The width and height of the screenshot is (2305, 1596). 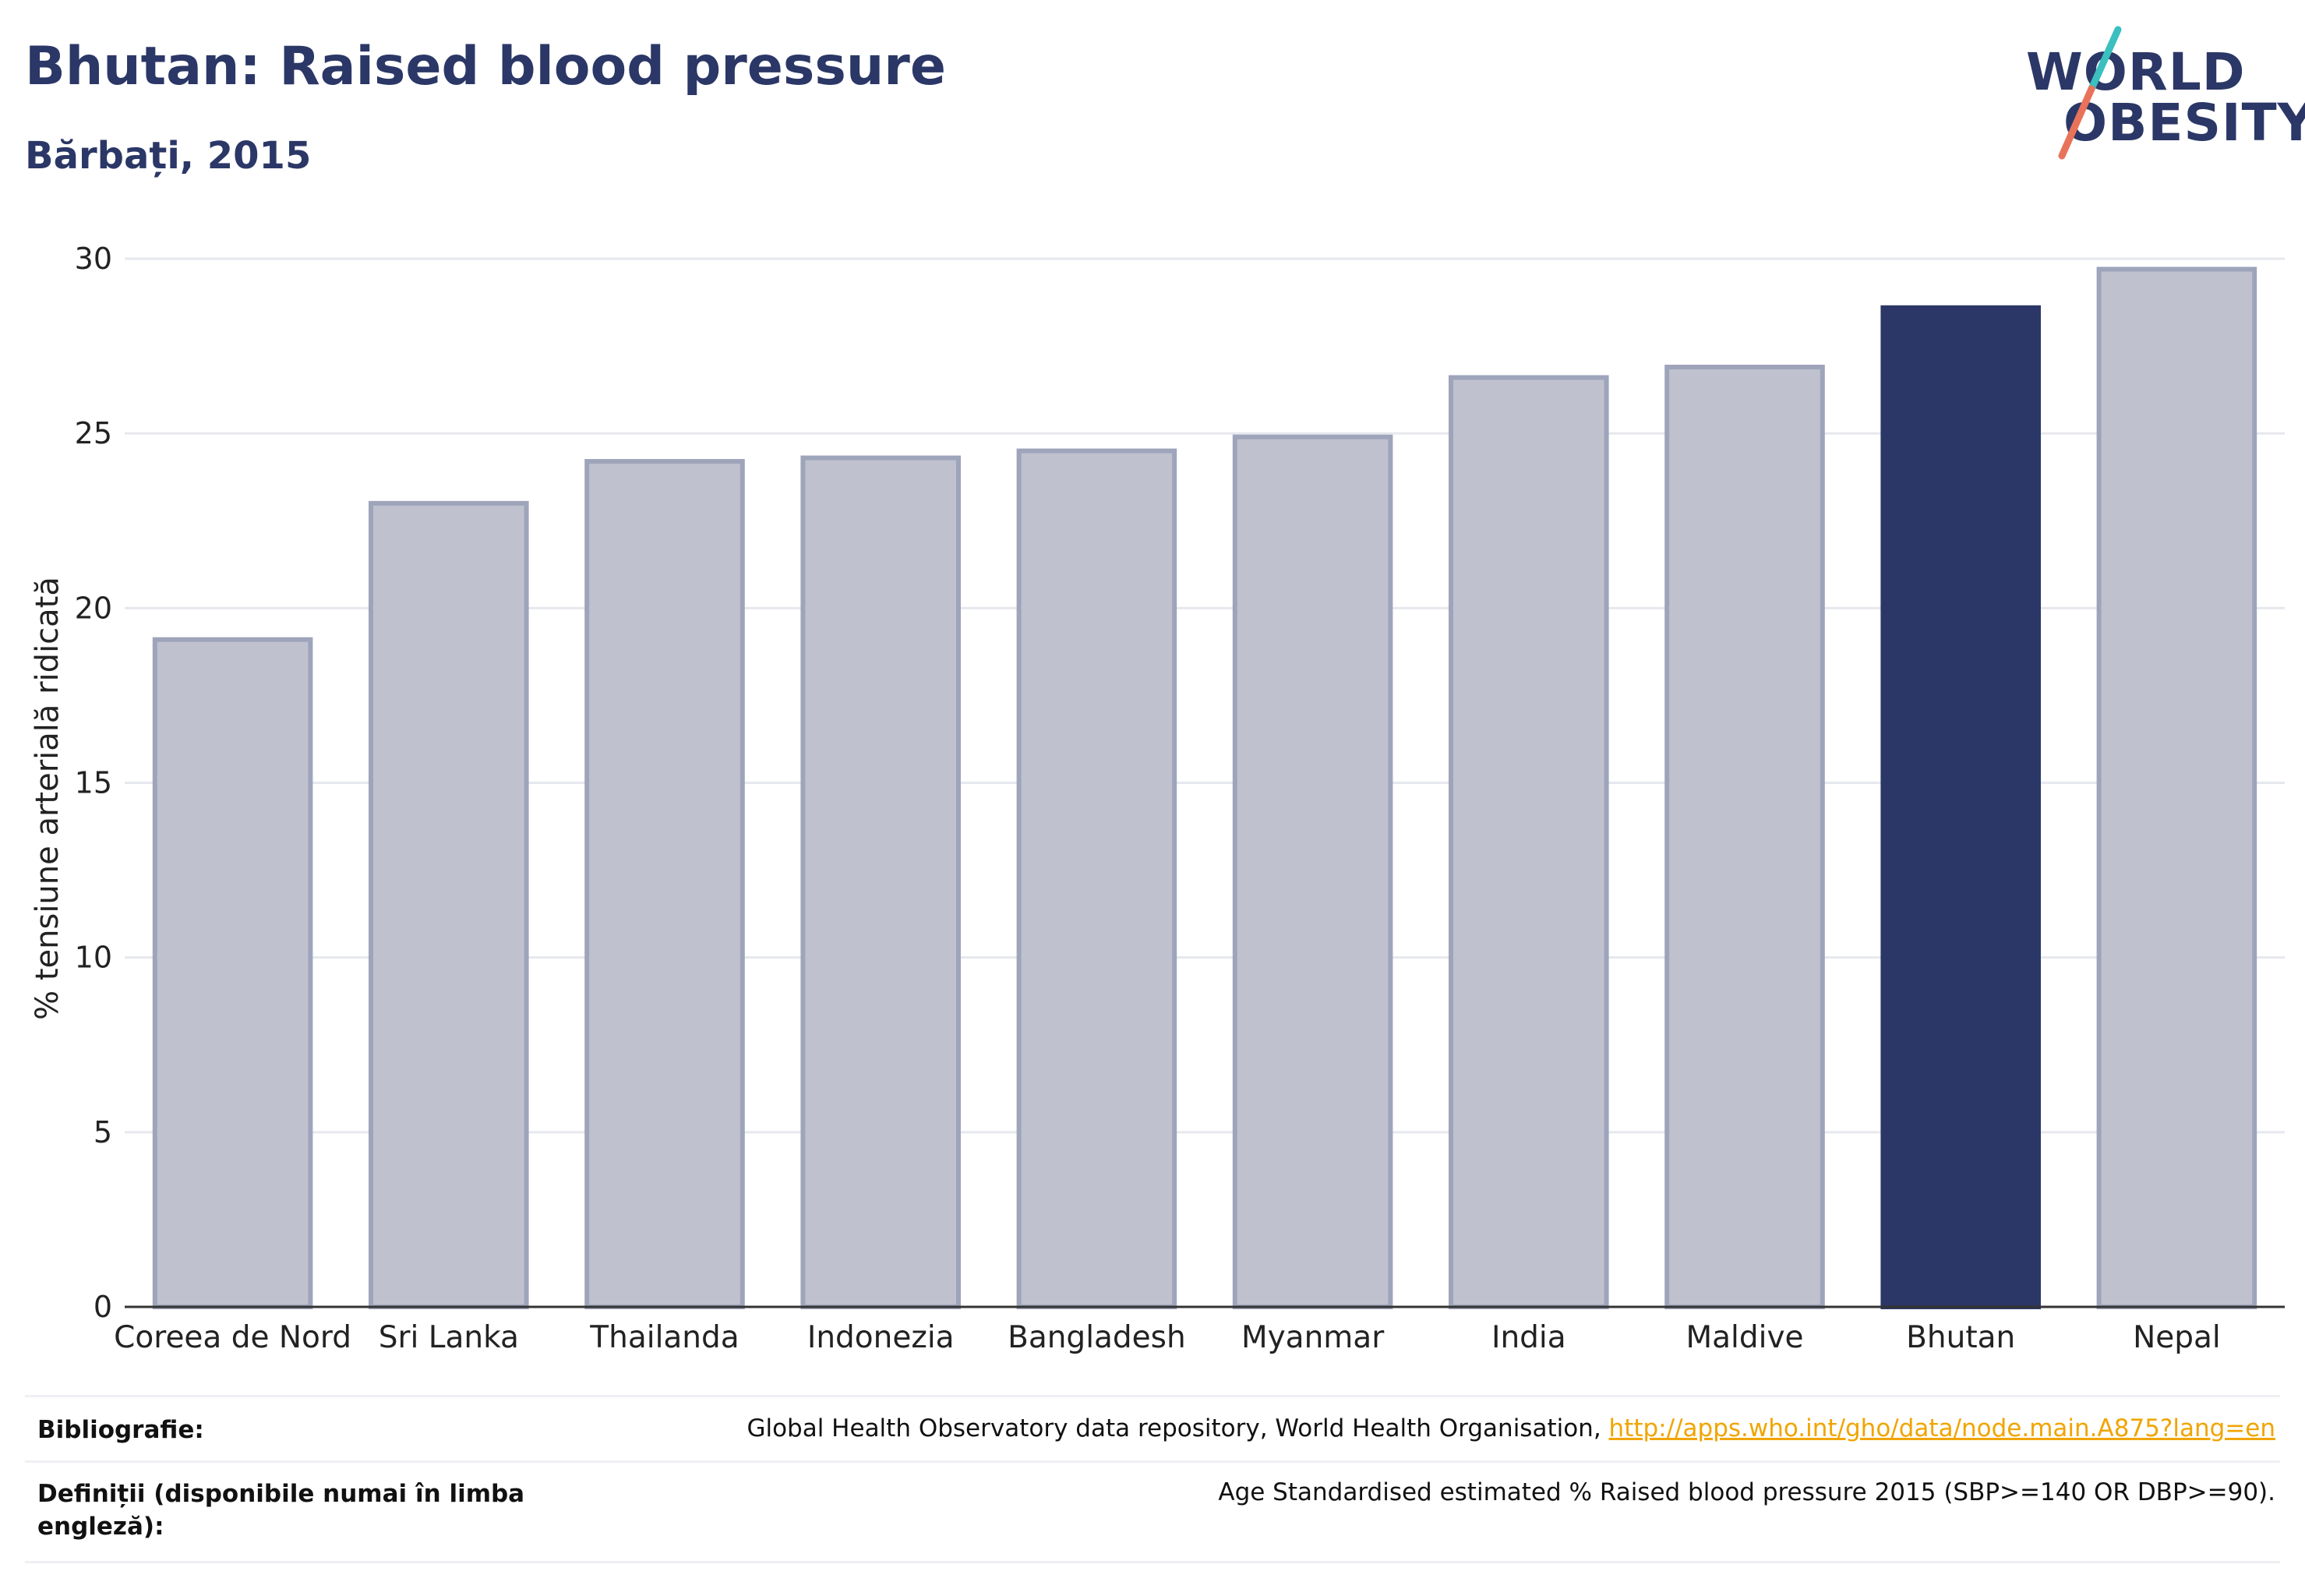 I want to click on bar-nepal, so click(x=2176, y=788).